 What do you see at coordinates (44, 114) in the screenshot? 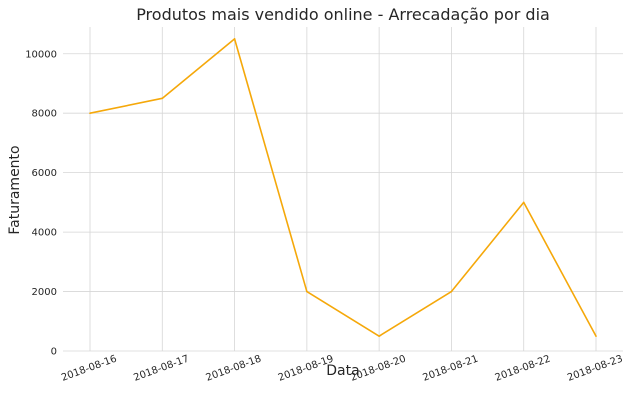
I see `y-tick-label: 8000` at bounding box center [44, 114].